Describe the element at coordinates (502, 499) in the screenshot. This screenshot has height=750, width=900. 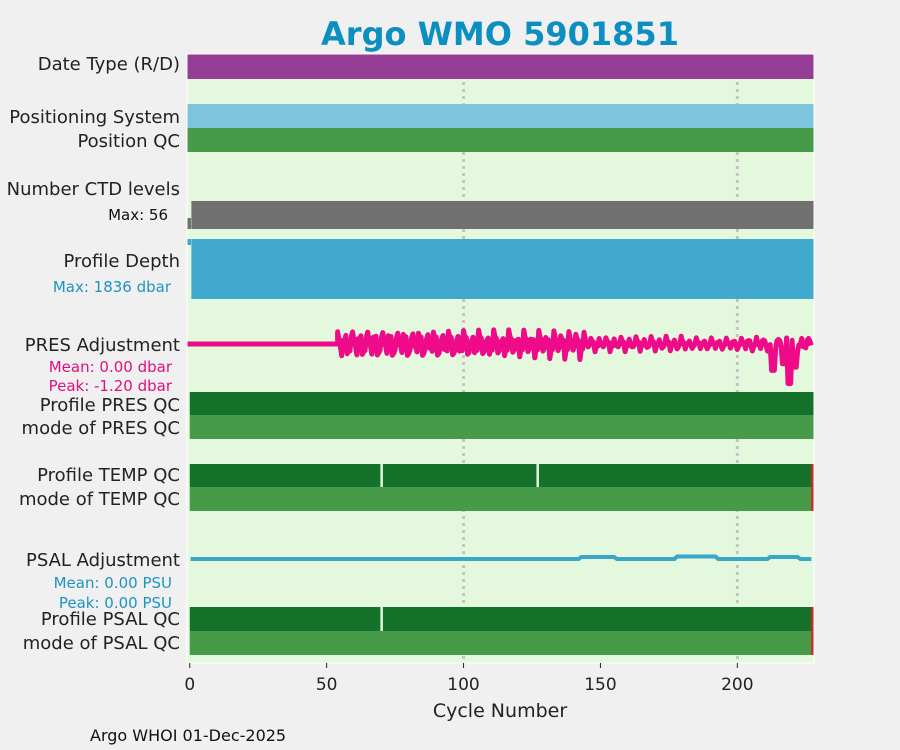
I see `bar-mode-temp-qc` at that location.